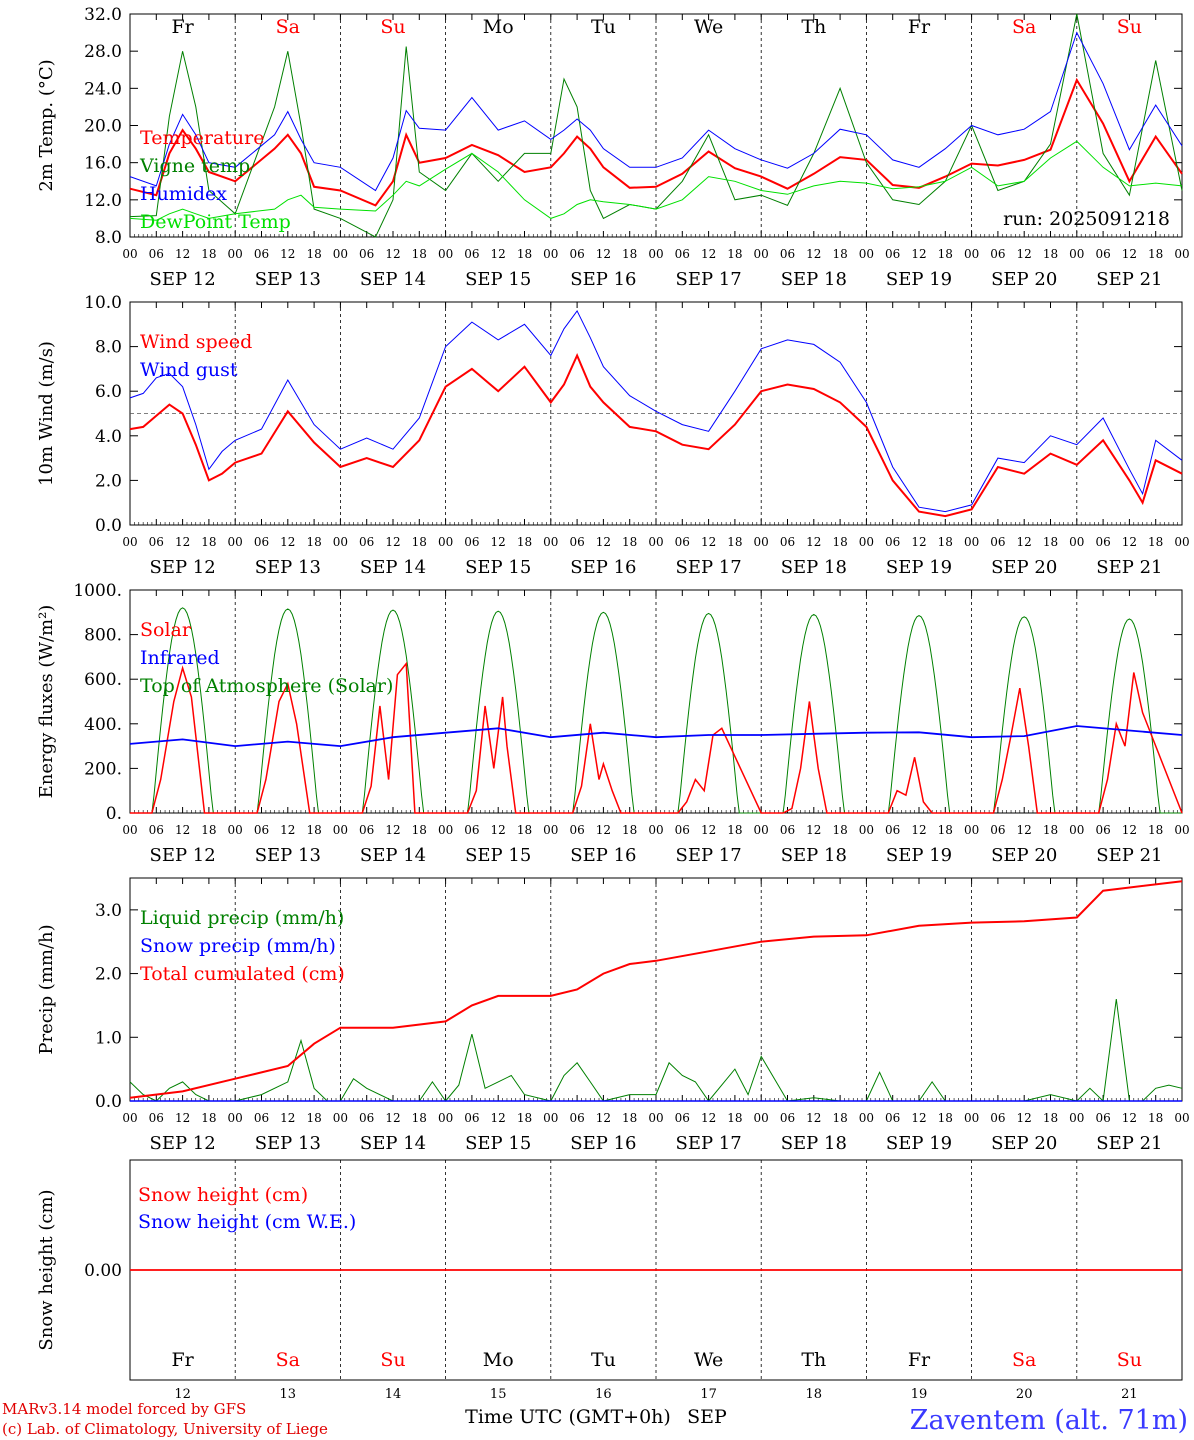  Describe the element at coordinates (46, 1269) in the screenshot. I see `y-axis-label: Snow height (cm)` at that location.